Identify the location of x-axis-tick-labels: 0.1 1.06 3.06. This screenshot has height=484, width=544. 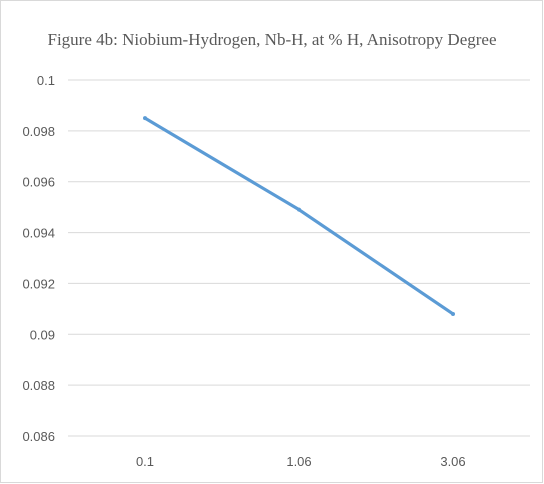
(301, 461).